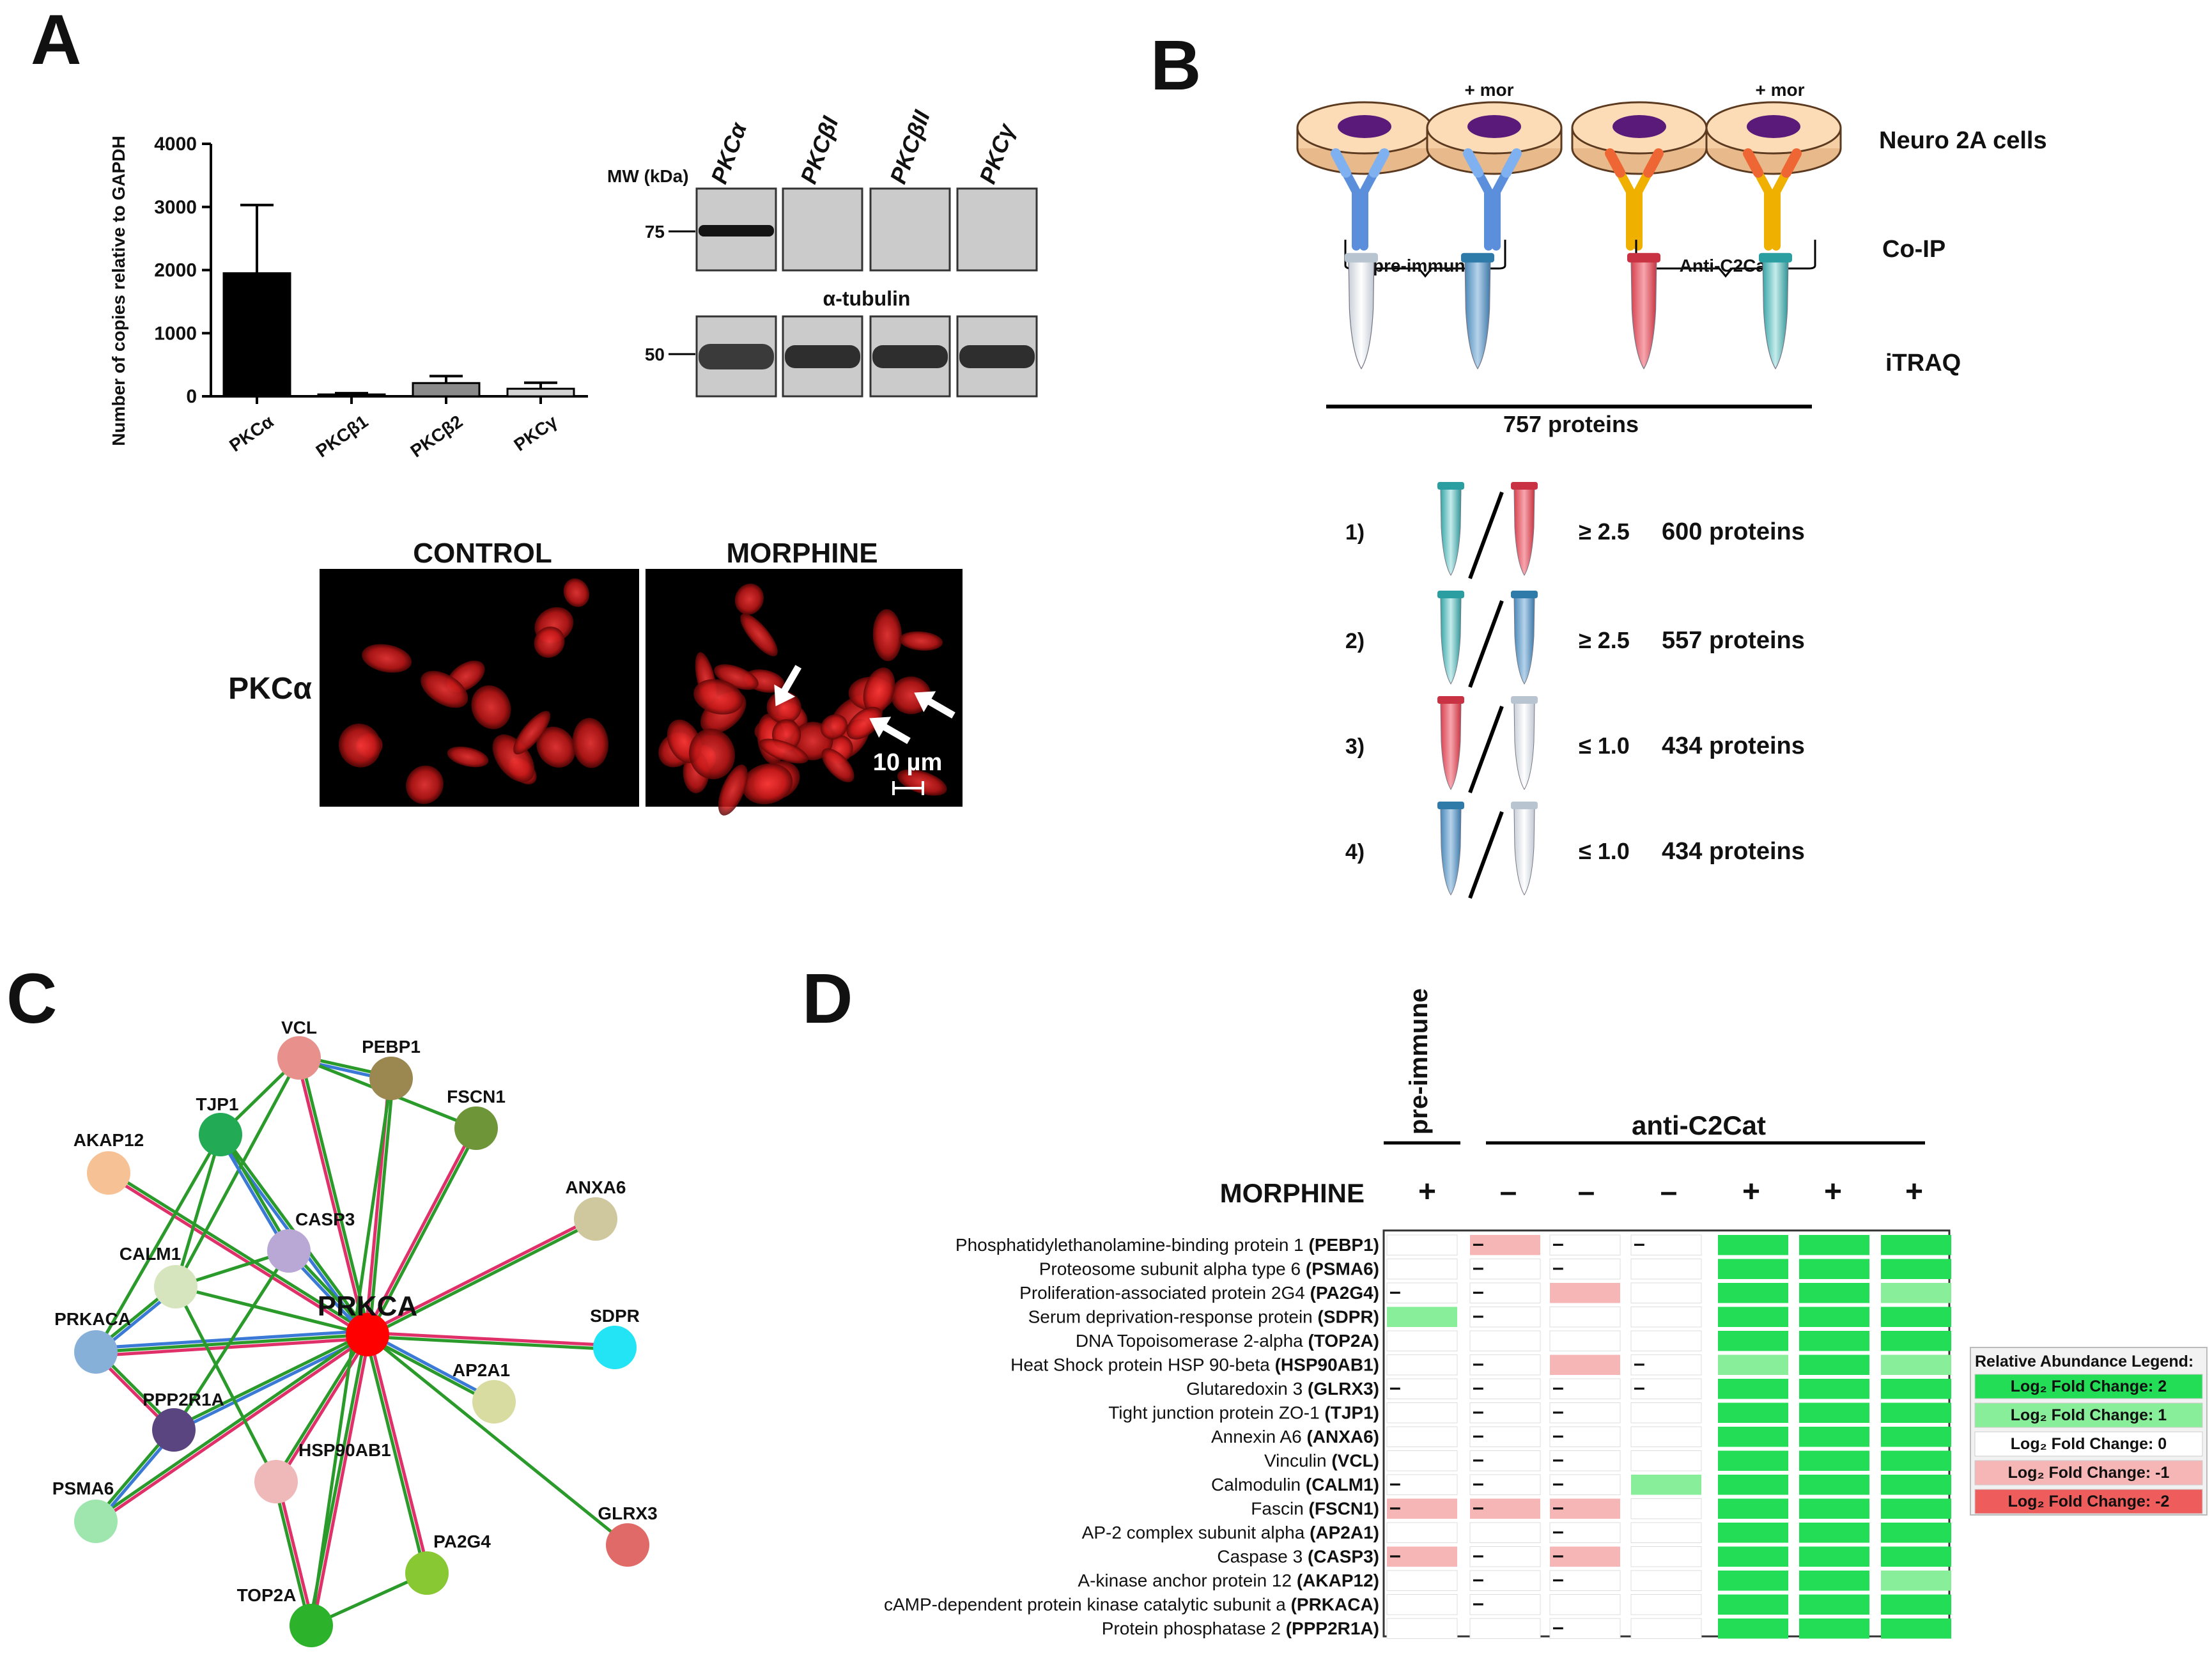 This screenshot has height=1653, width=2212. Describe the element at coordinates (1571, 424) in the screenshot. I see `total-proteins: 757 proteins` at that location.